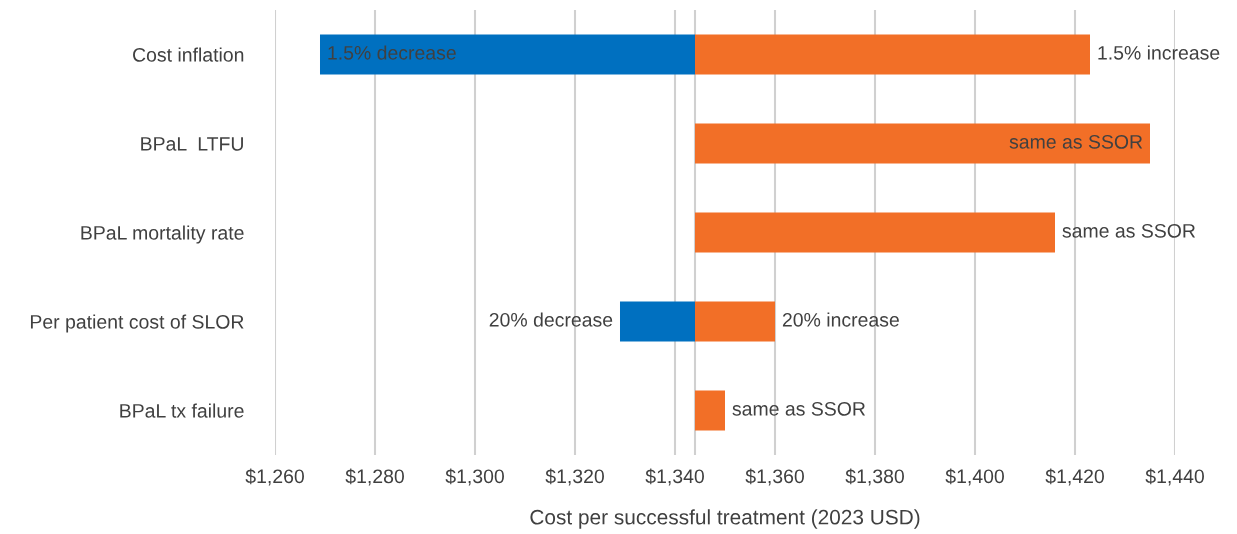 The image size is (1237, 534). What do you see at coordinates (374, 477) in the screenshot?
I see `x-tick-label: $1,280` at bounding box center [374, 477].